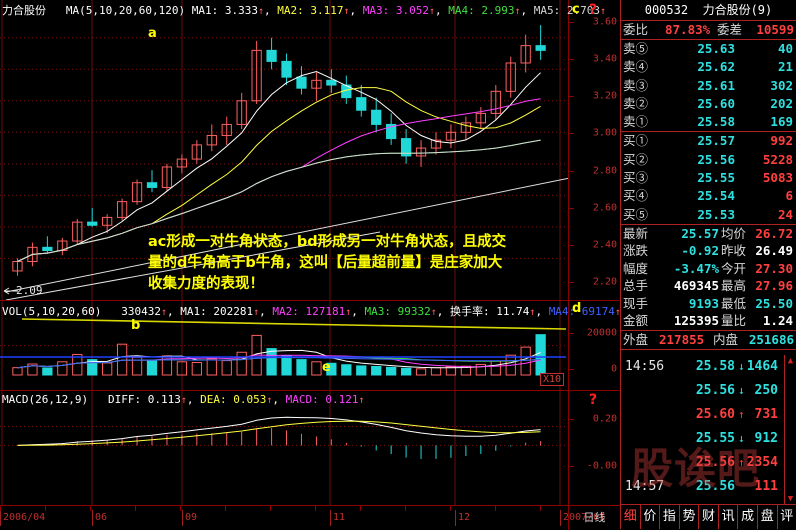 Image resolution: width=796 pixels, height=530 pixels. Describe the element at coordinates (670, 517) in the screenshot. I see `sidebar-tab-指: 指` at that location.